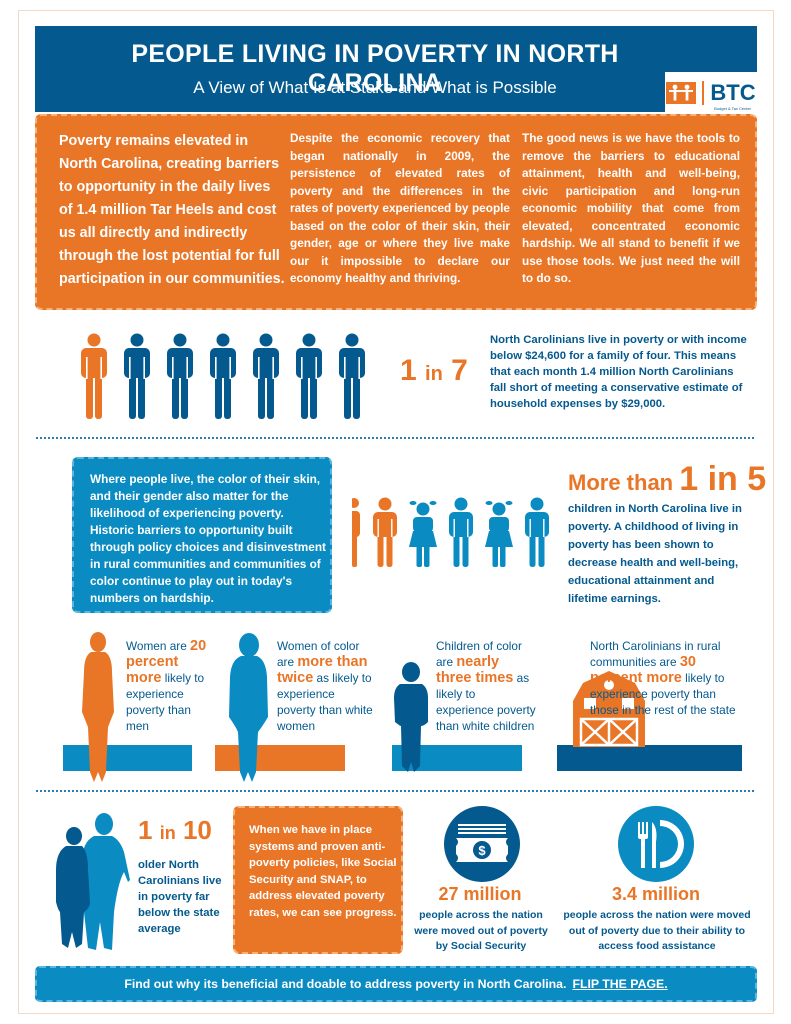 The image size is (791, 1024). Describe the element at coordinates (620, 984) in the screenshot. I see `flip-the-page-link: FLIP THE PAGE.` at that location.